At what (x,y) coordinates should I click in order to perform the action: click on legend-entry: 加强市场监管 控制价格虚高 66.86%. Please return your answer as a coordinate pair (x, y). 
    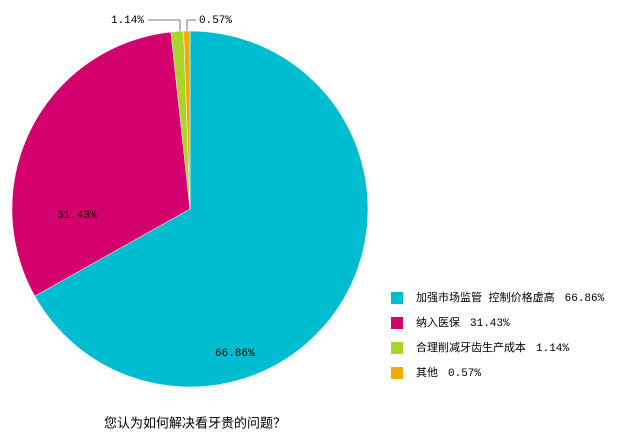
    Looking at the image, I should click on (510, 297).